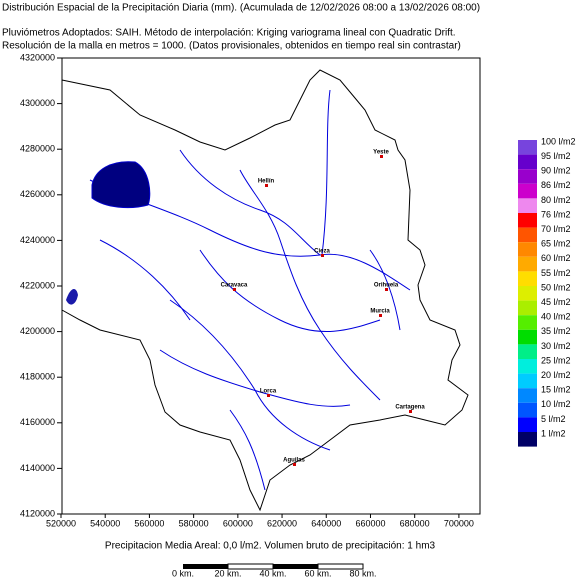 Image resolution: width=580 pixels, height=585 pixels. I want to click on legend-label: 55 l/m2, so click(556, 273).